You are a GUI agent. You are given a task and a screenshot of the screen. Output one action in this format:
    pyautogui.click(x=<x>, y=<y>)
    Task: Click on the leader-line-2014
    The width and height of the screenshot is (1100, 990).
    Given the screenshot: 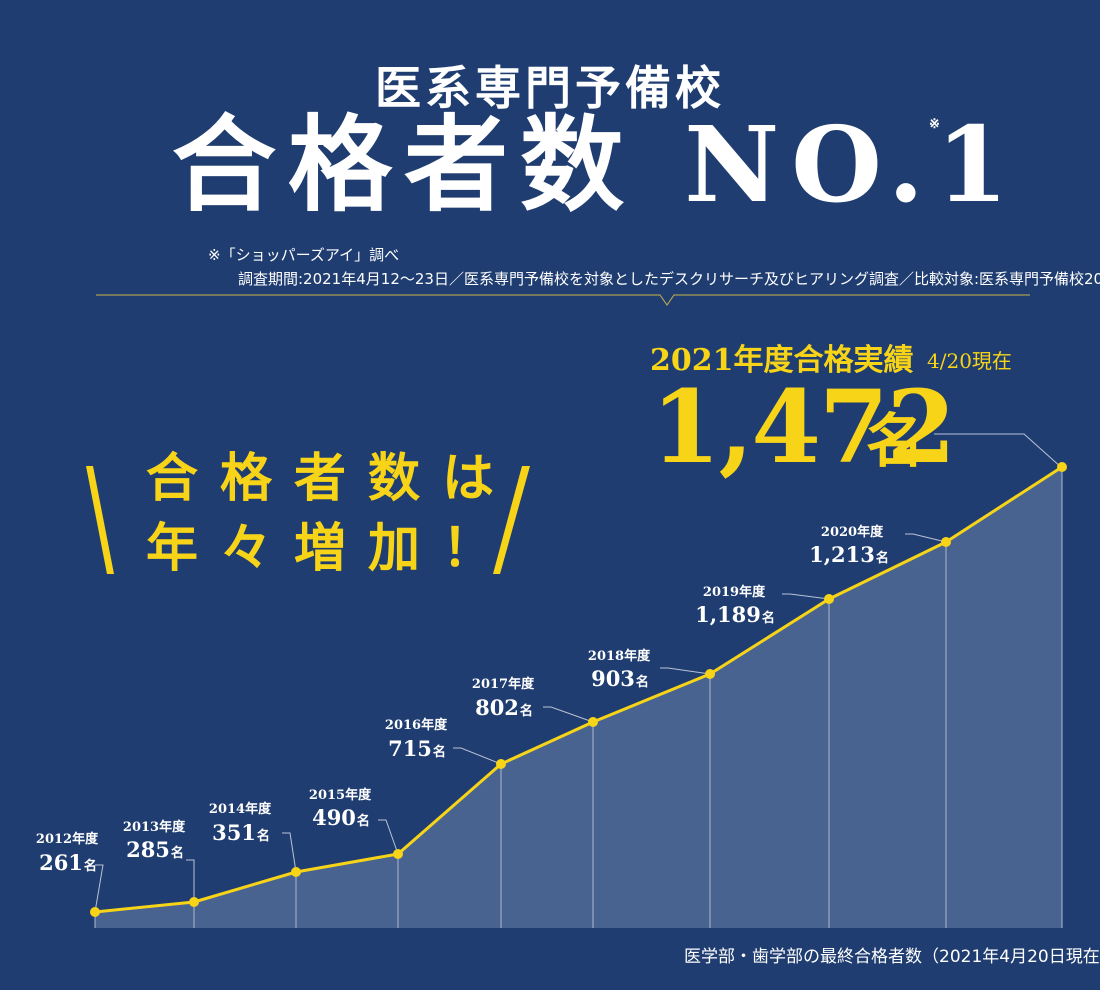 What is the action you would take?
    pyautogui.click(x=289, y=852)
    